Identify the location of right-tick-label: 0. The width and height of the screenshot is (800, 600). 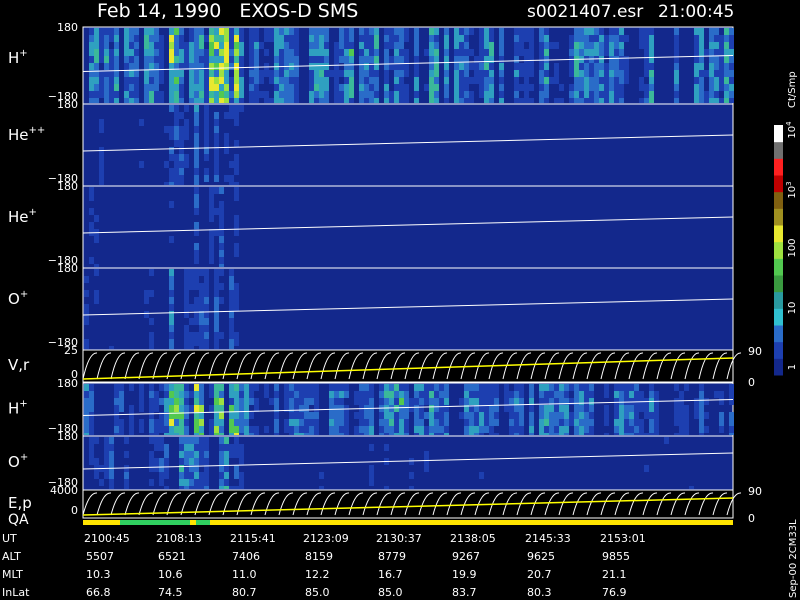
(751, 518).